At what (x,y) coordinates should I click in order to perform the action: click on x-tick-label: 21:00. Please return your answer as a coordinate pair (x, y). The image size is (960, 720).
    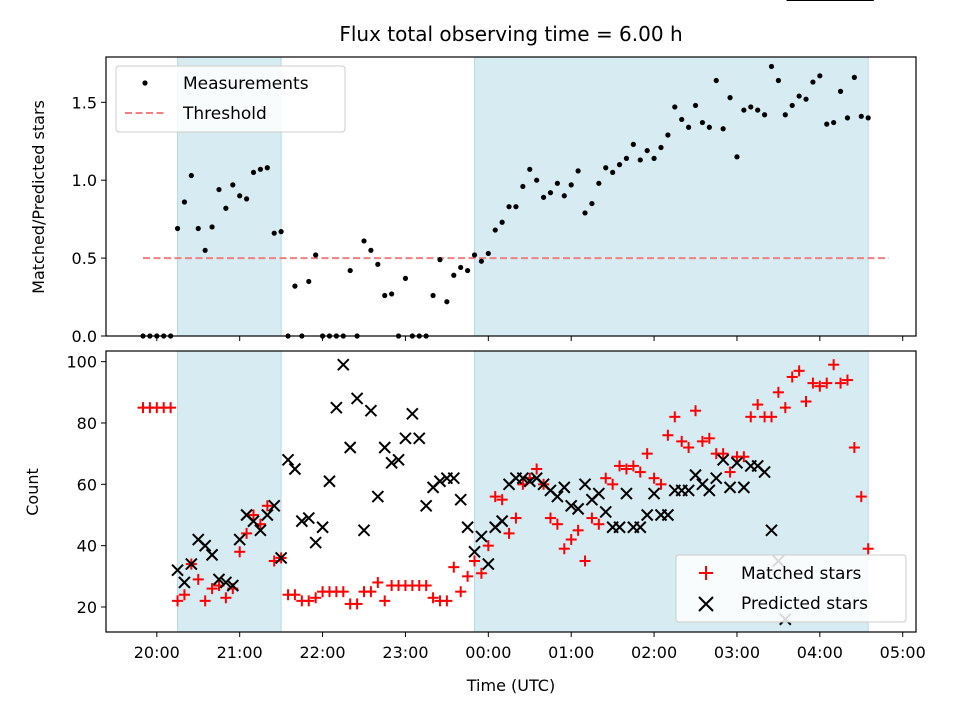
    Looking at the image, I should click on (240, 652).